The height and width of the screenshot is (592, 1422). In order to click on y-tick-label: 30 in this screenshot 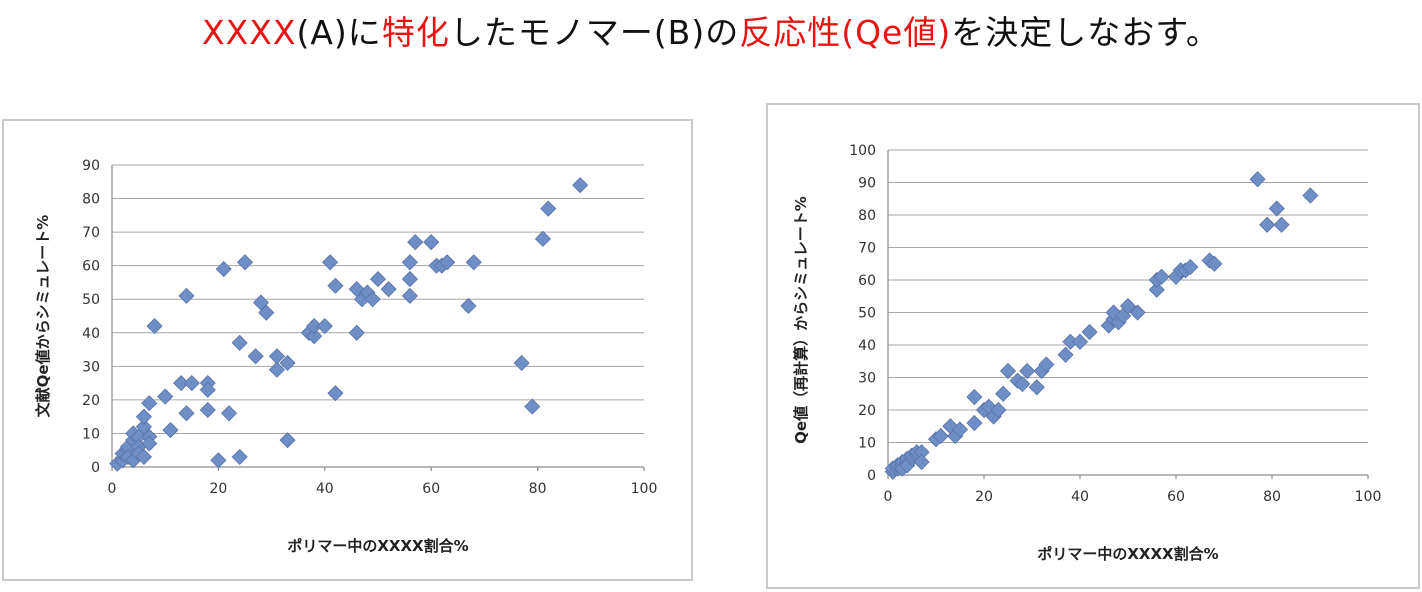, I will do `click(867, 379)`.